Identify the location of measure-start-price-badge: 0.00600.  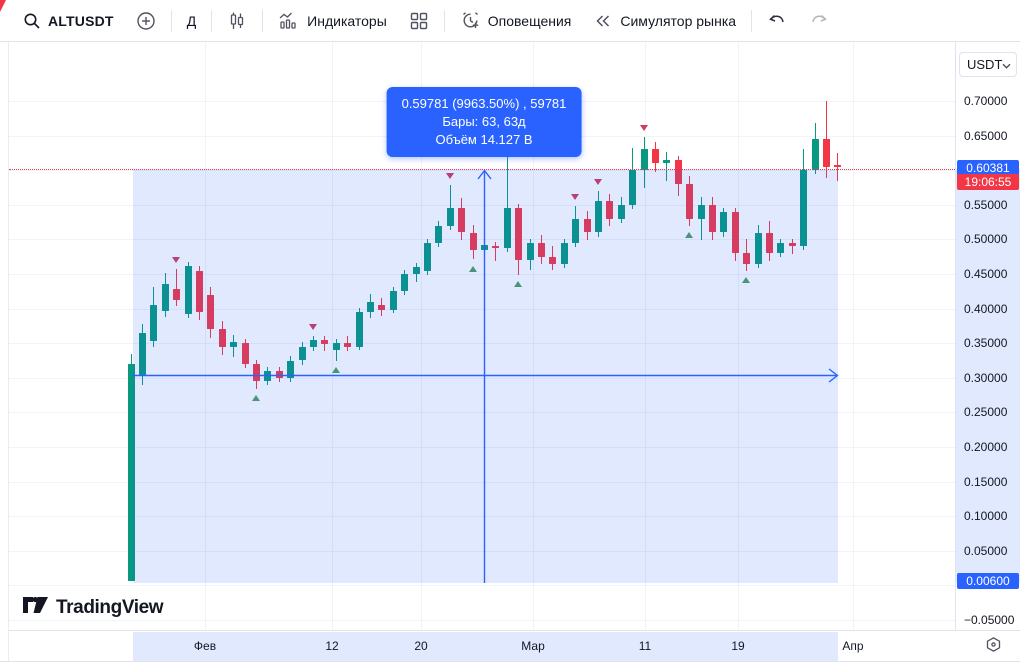
(988, 581).